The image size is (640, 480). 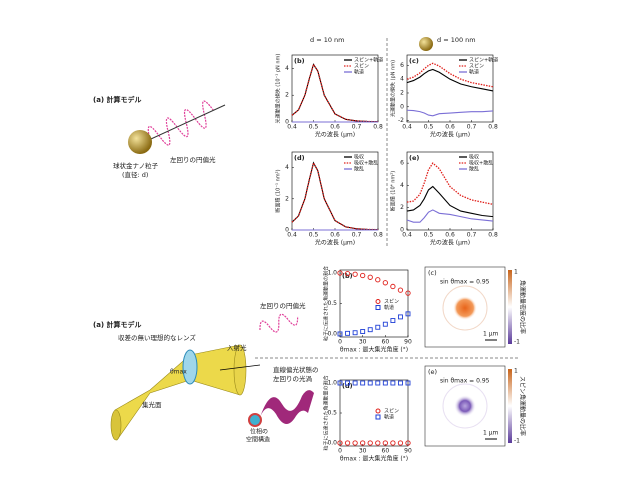 I want to click on x-tick-label: 0, so click(x=340, y=342).